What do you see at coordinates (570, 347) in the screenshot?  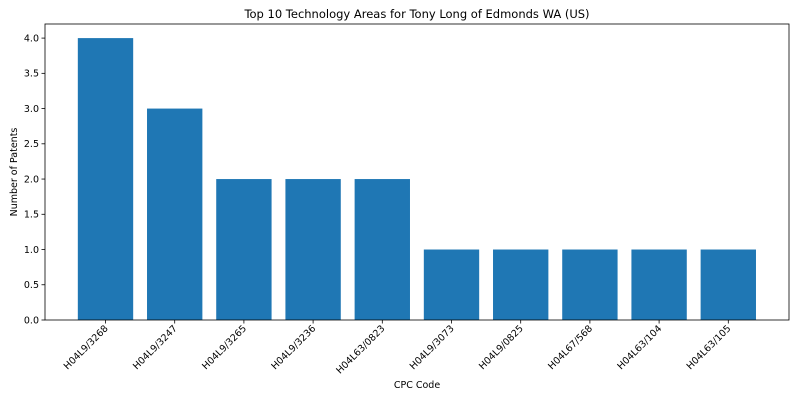 I see `x-tick-label: H04L67/568` at bounding box center [570, 347].